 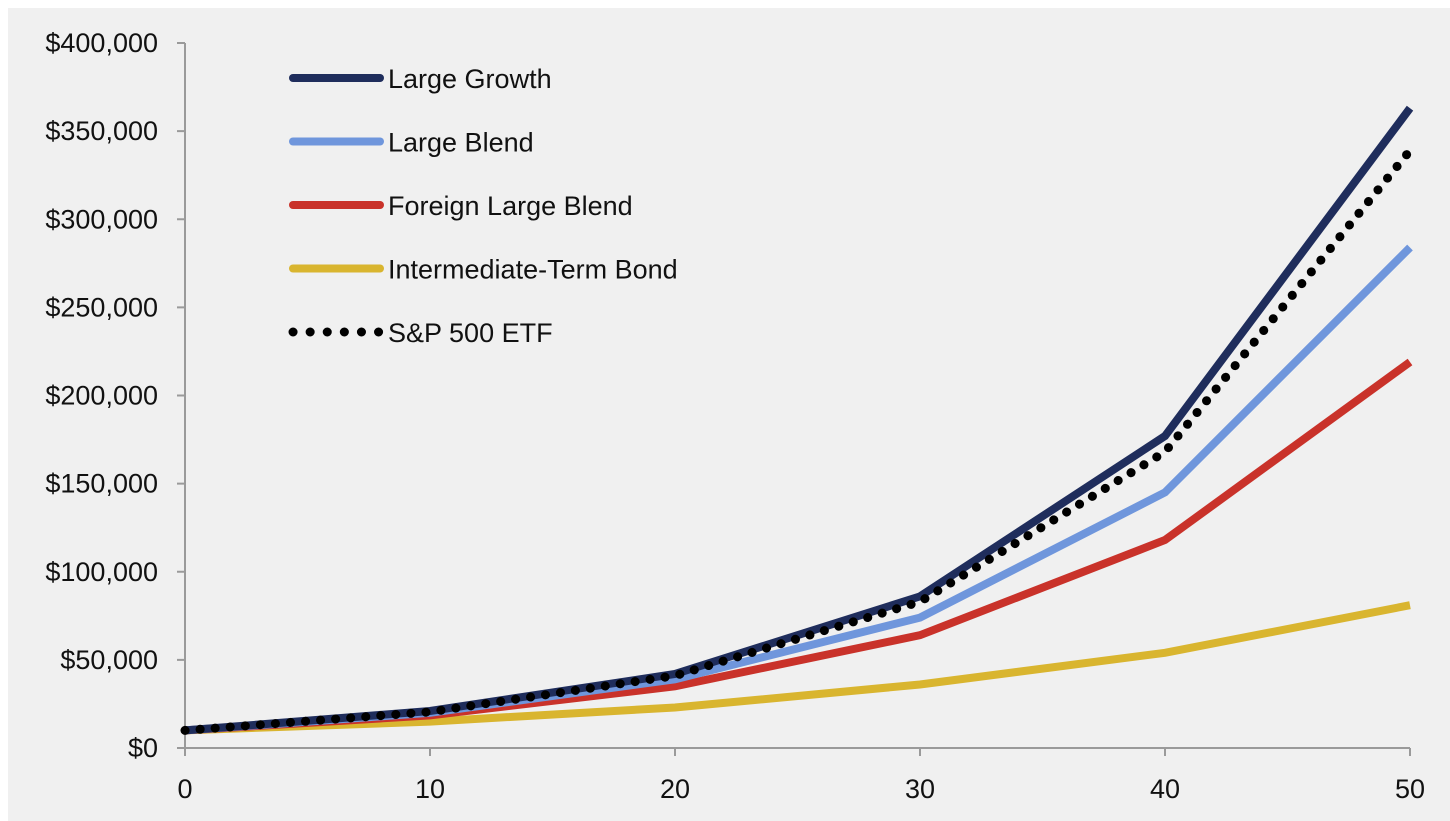 I want to click on legend-label-large-growth: Large Growth, so click(x=470, y=79).